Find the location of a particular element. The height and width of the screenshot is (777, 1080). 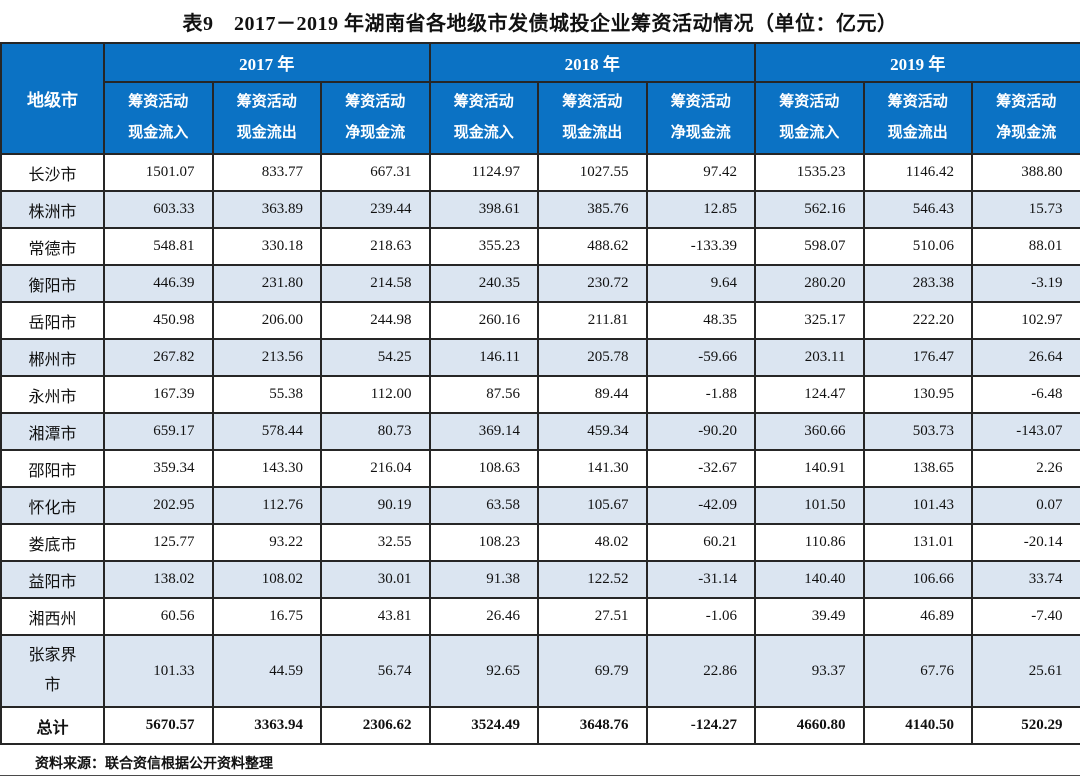

value-cell: 92.65 is located at coordinates (483, 671).